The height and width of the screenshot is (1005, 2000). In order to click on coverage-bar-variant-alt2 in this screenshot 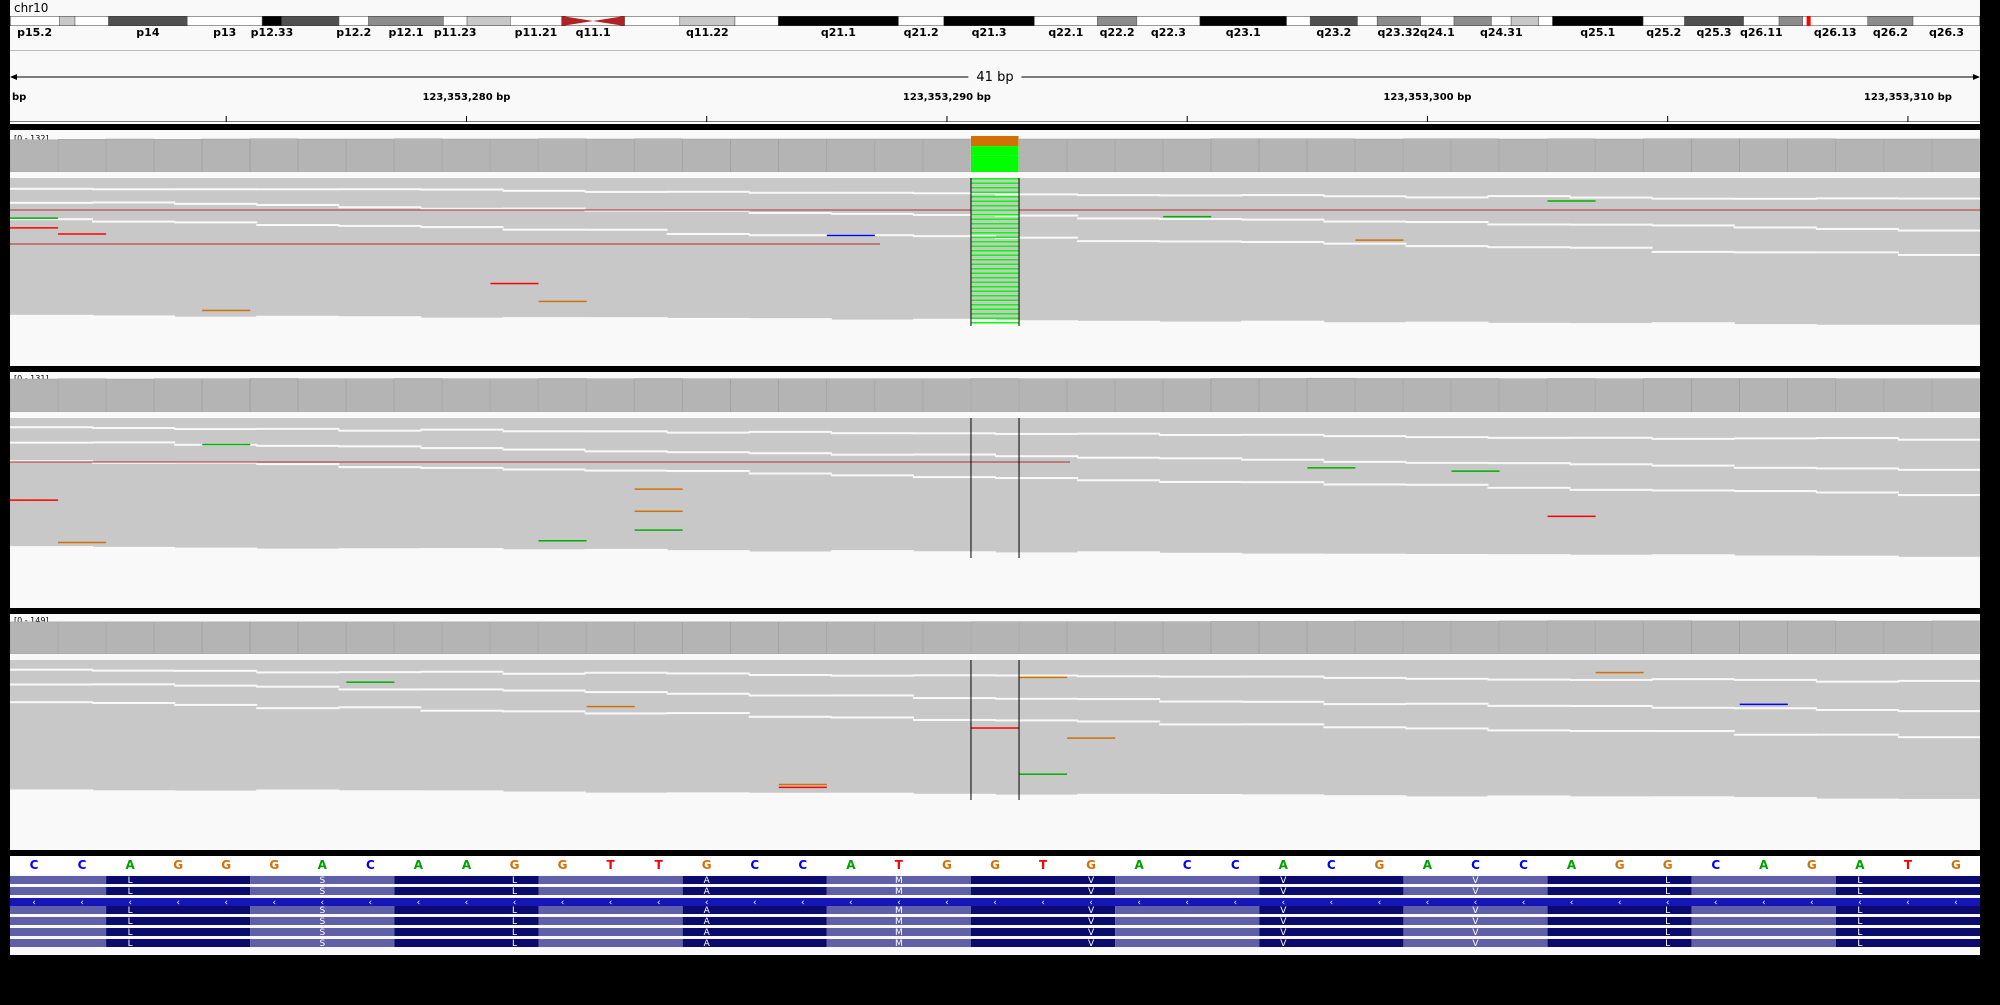, I will do `click(994, 163)`.